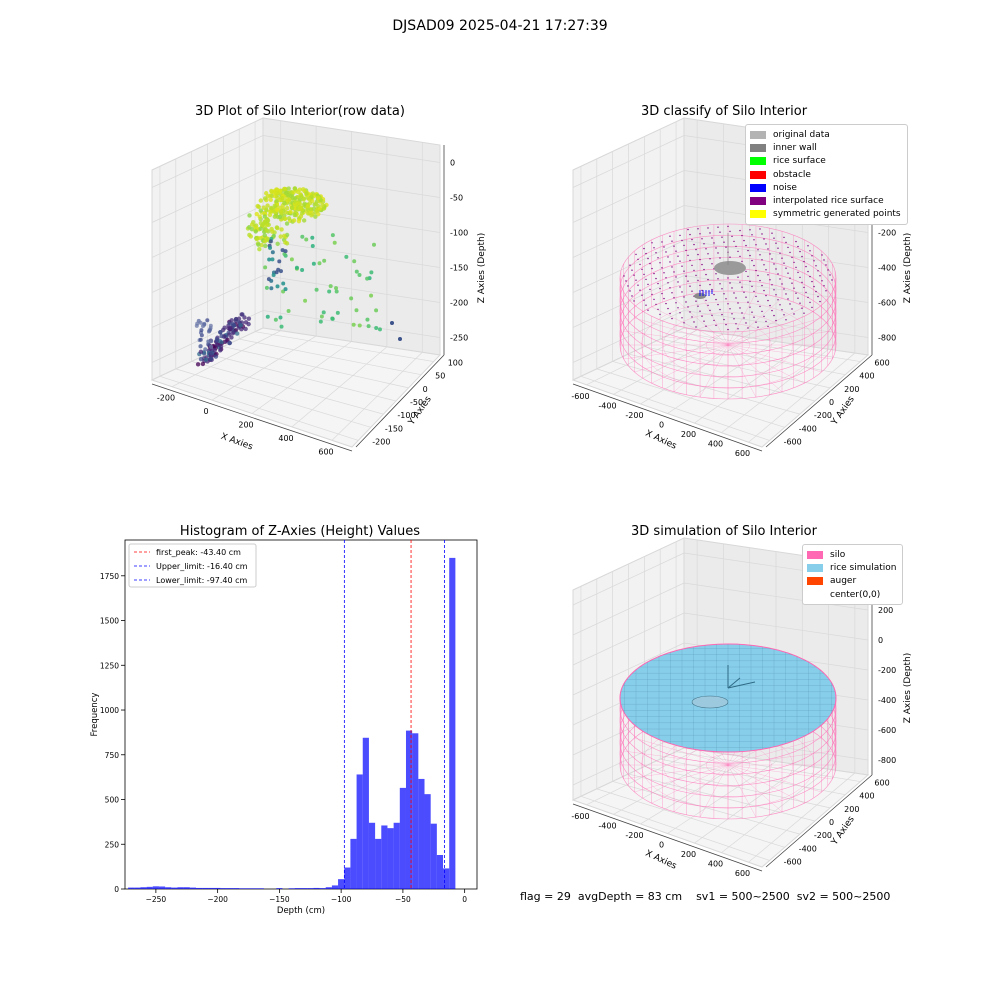 This screenshot has height=1000, width=1000. What do you see at coordinates (758, 214) in the screenshot?
I see `classify-legend-swatch` at bounding box center [758, 214].